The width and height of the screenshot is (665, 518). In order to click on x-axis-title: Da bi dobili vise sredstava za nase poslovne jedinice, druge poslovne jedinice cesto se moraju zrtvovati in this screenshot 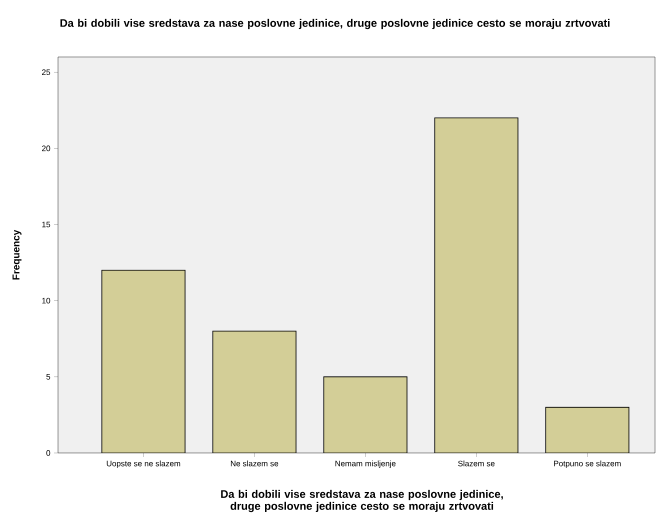, I will do `click(362, 501)`.